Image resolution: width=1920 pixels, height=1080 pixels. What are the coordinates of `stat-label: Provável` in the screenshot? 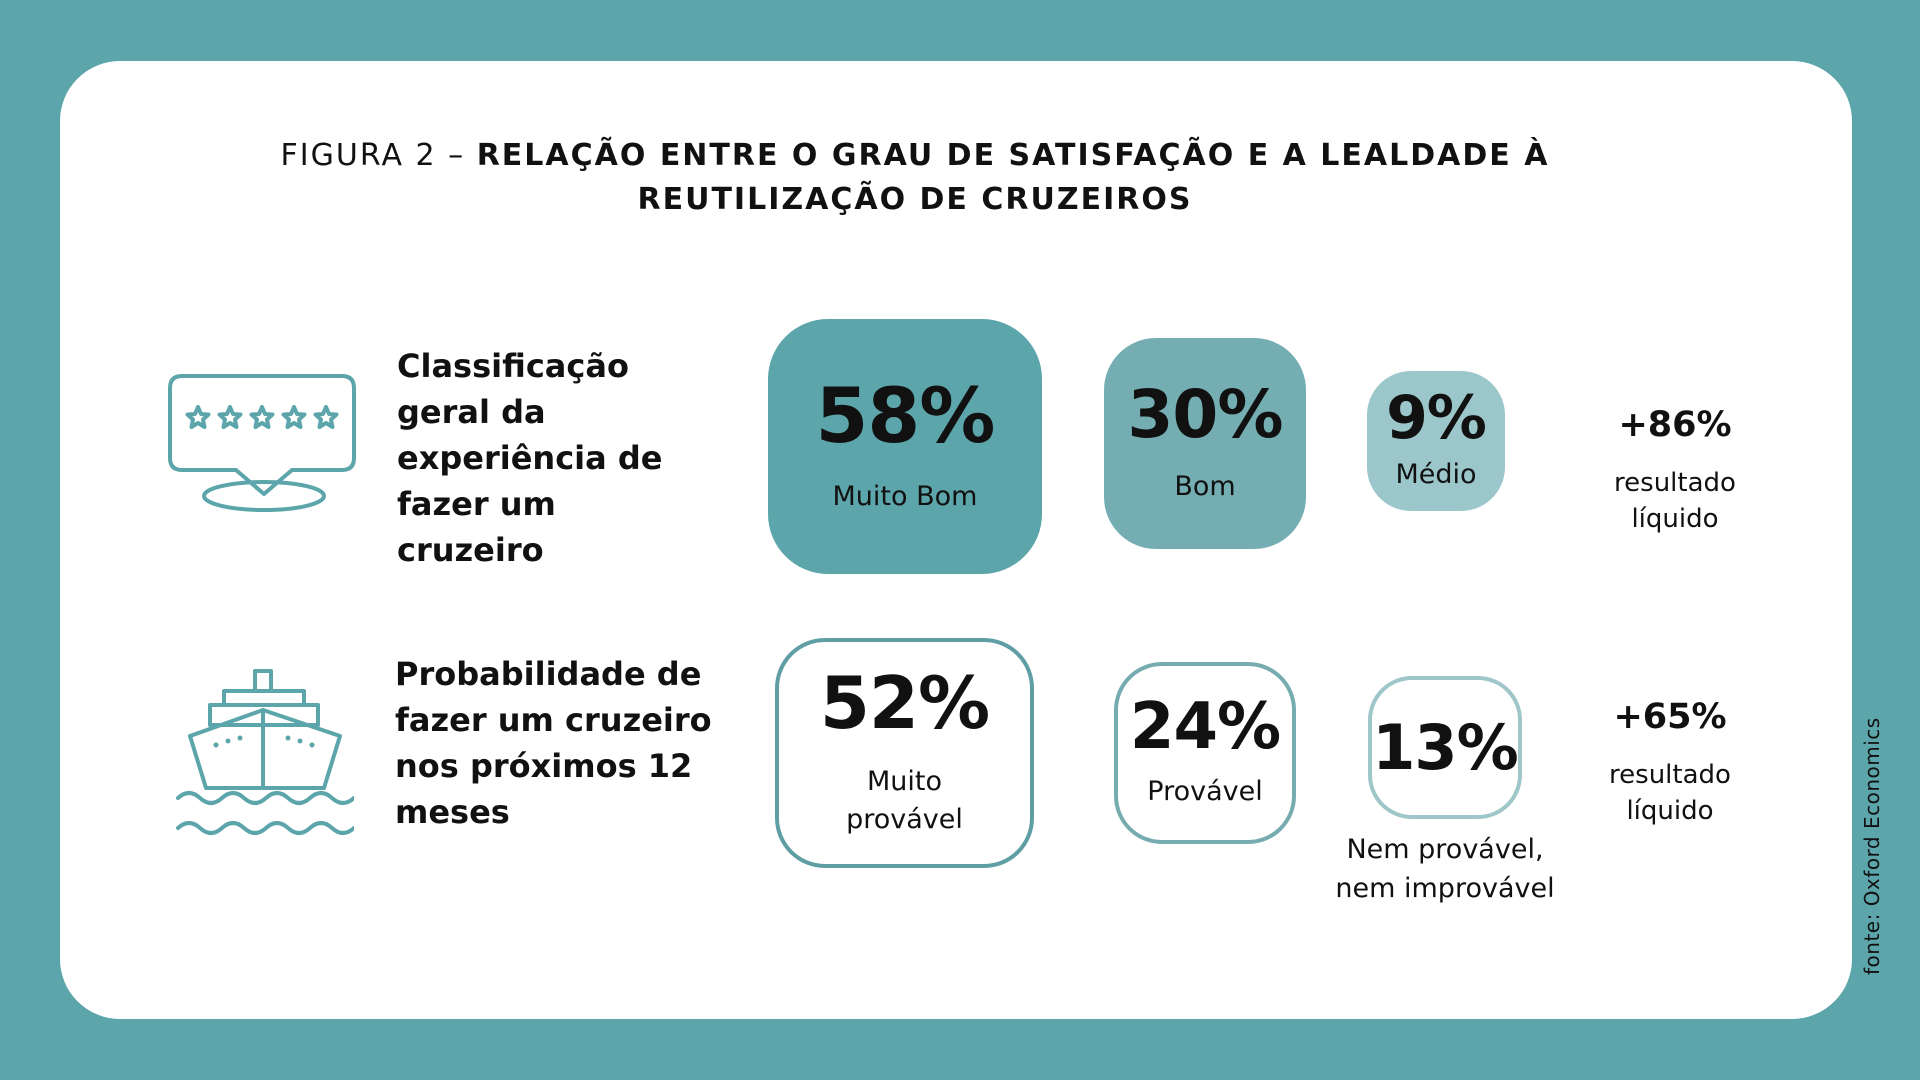 It's located at (1205, 791).